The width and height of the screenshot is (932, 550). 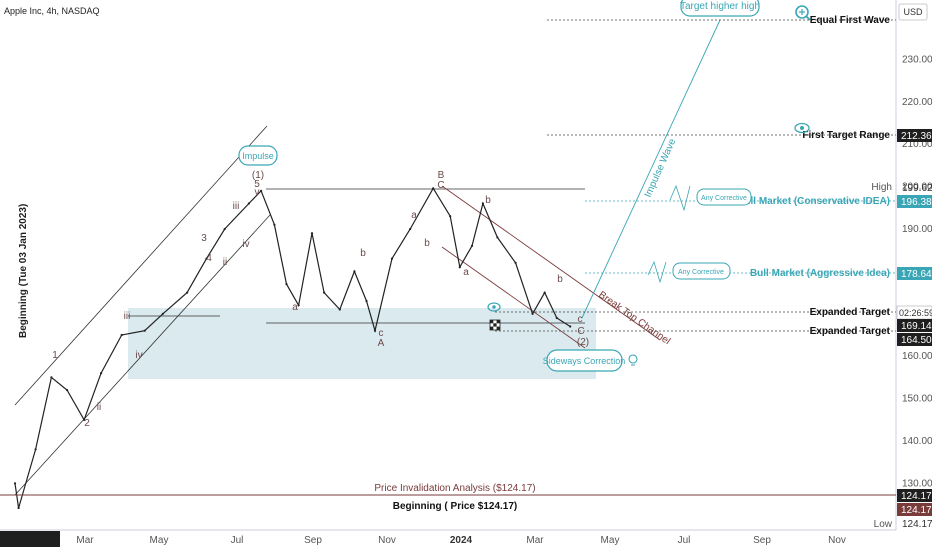 I want to click on x-tick-label: Sep, so click(x=762, y=540).